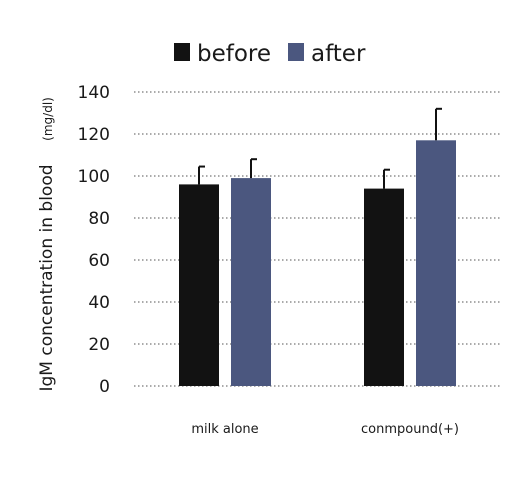 The width and height of the screenshot is (512, 479). Describe the element at coordinates (234, 54) in the screenshot. I see `legend-label-before: before` at that location.